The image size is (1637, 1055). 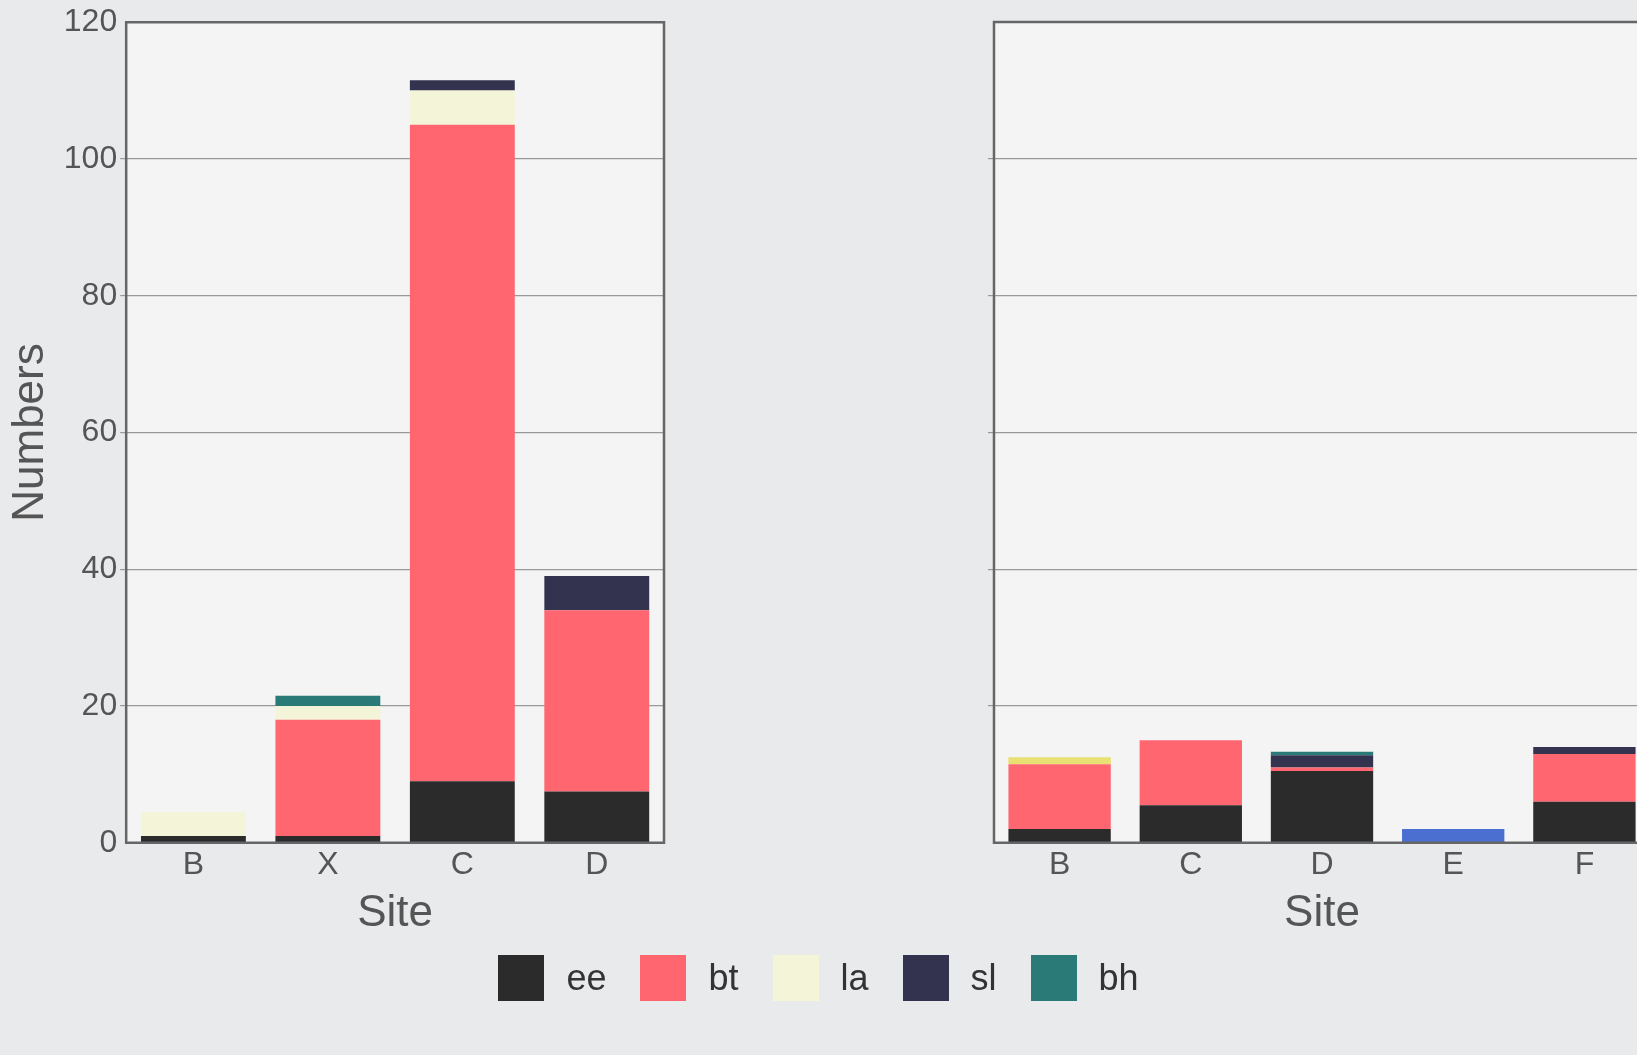 What do you see at coordinates (108, 840) in the screenshot?
I see `y-tick-label: 0` at bounding box center [108, 840].